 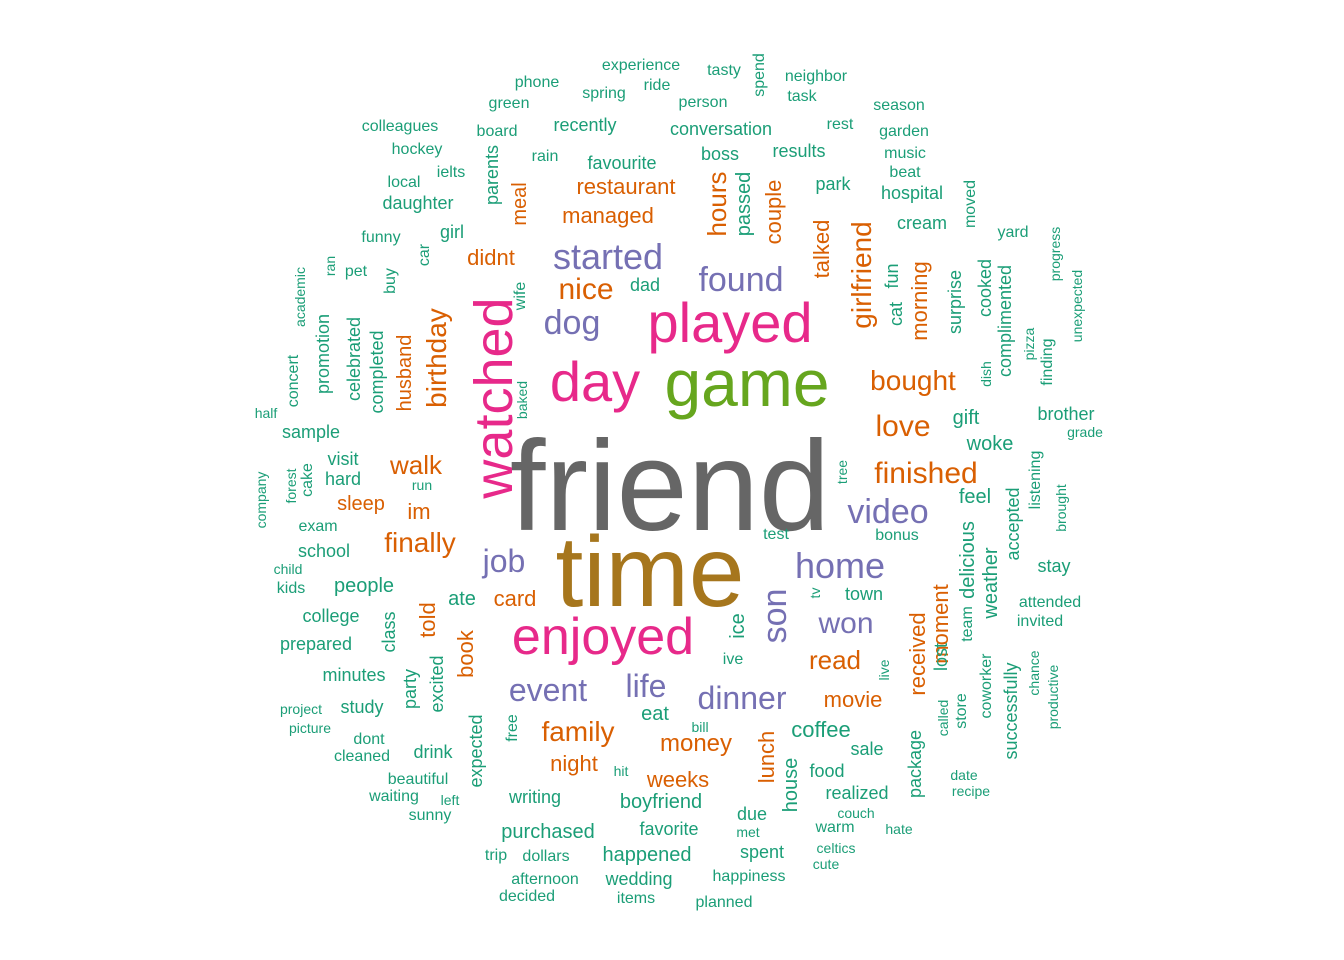 What do you see at coordinates (821, 249) in the screenshot?
I see `word-talked: talked` at bounding box center [821, 249].